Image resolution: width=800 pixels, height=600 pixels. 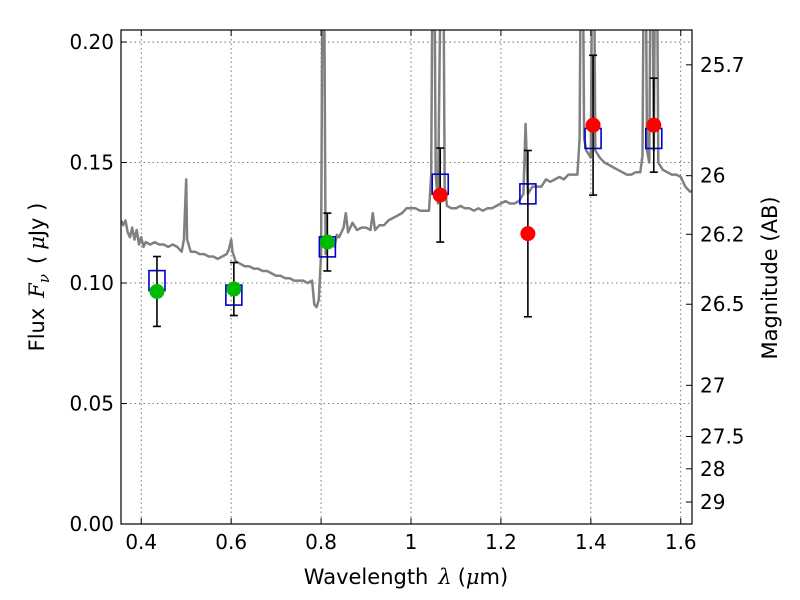 What do you see at coordinates (722, 65) in the screenshot?
I see `y2-tick-label: 25.7` at bounding box center [722, 65].